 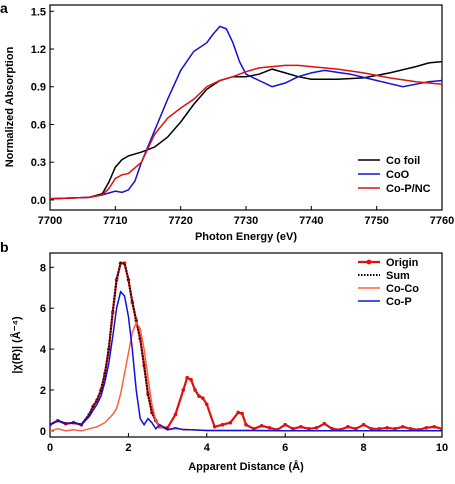 What do you see at coordinates (402, 263) in the screenshot?
I see `panel-b-legend-label-origin: Origin` at bounding box center [402, 263].